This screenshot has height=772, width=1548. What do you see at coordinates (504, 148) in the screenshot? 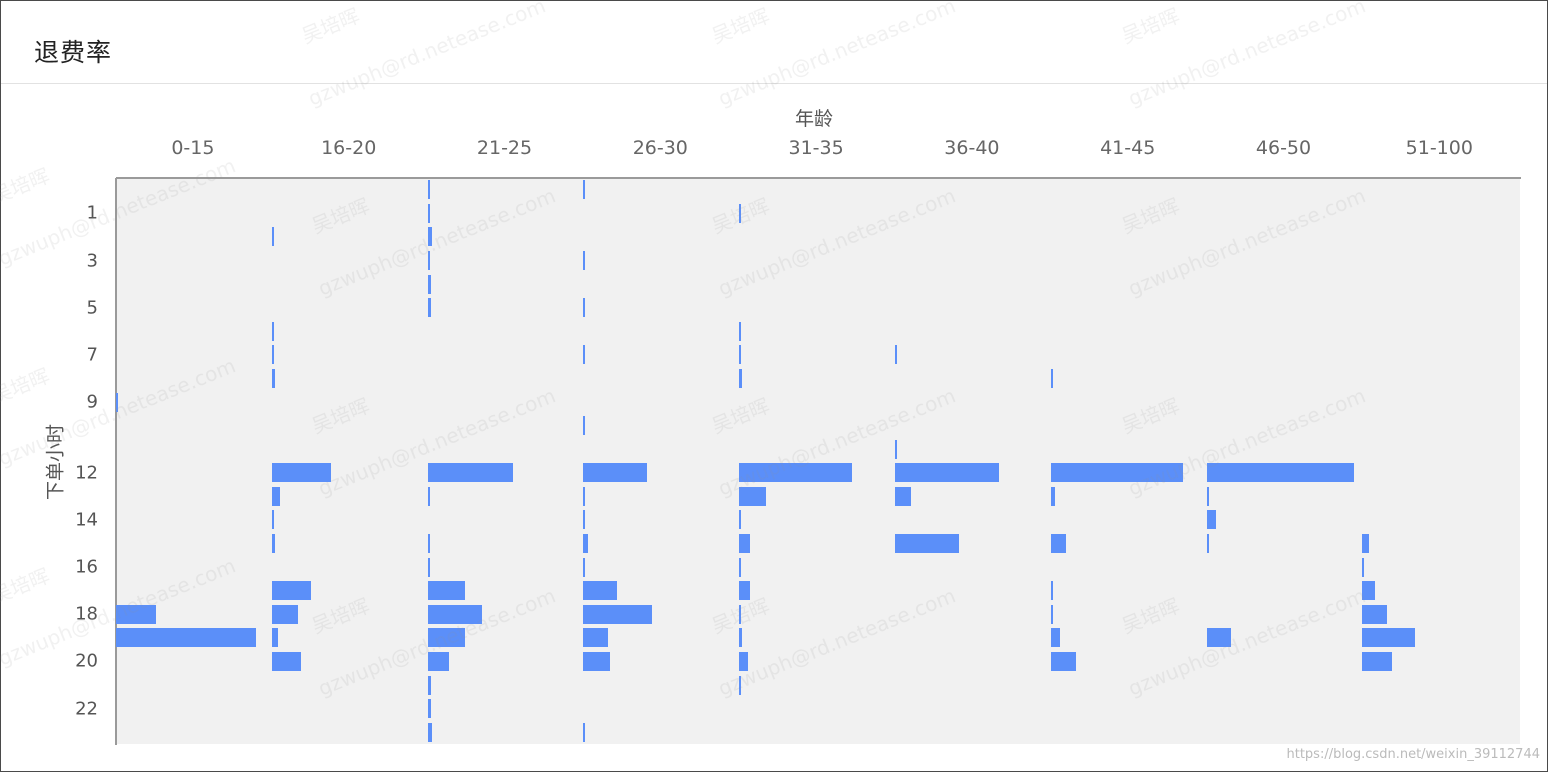
I see `age-group-label: 21-25` at bounding box center [504, 148].